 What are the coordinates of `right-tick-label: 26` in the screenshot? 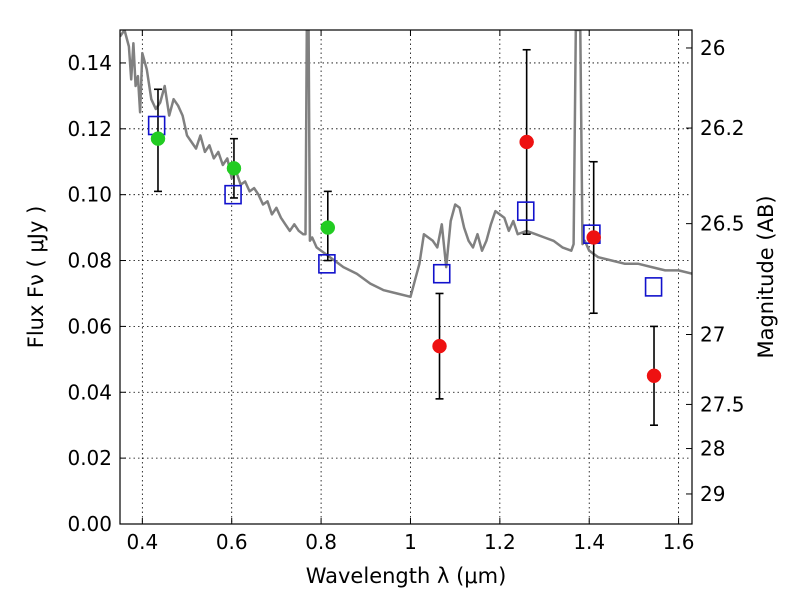 It's located at (712, 48).